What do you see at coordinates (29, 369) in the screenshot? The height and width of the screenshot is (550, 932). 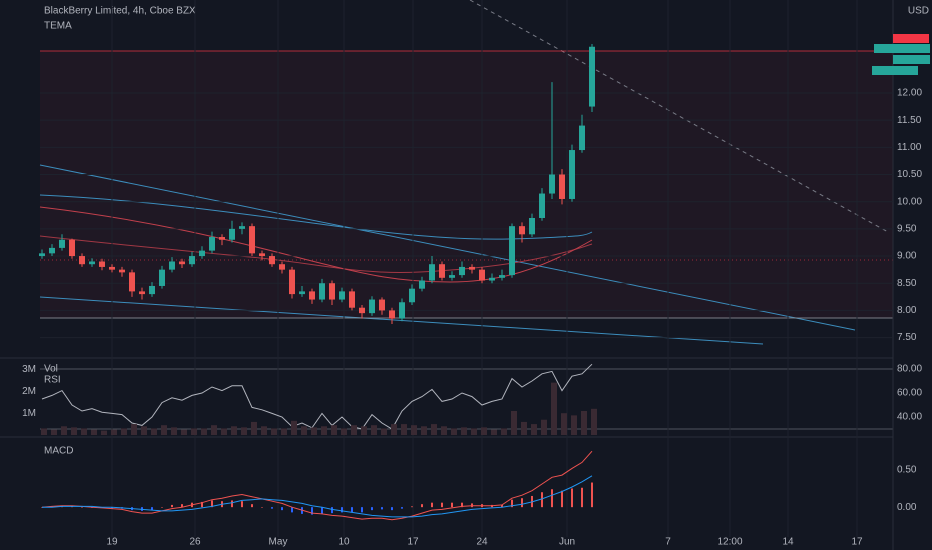 I see `y-tick-label: 3M` at bounding box center [29, 369].